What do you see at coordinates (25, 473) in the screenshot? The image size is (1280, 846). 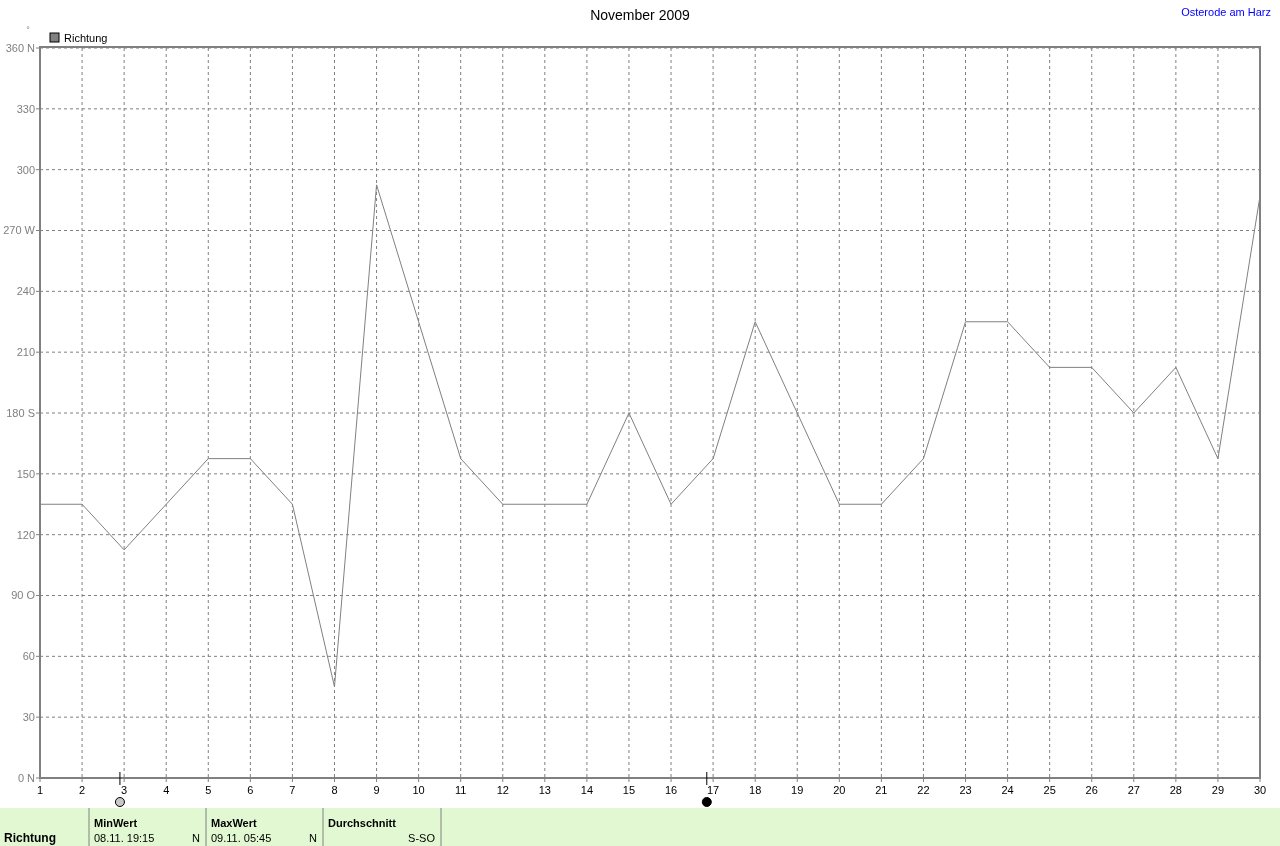 I see `y-tick-label: 150` at bounding box center [25, 473].